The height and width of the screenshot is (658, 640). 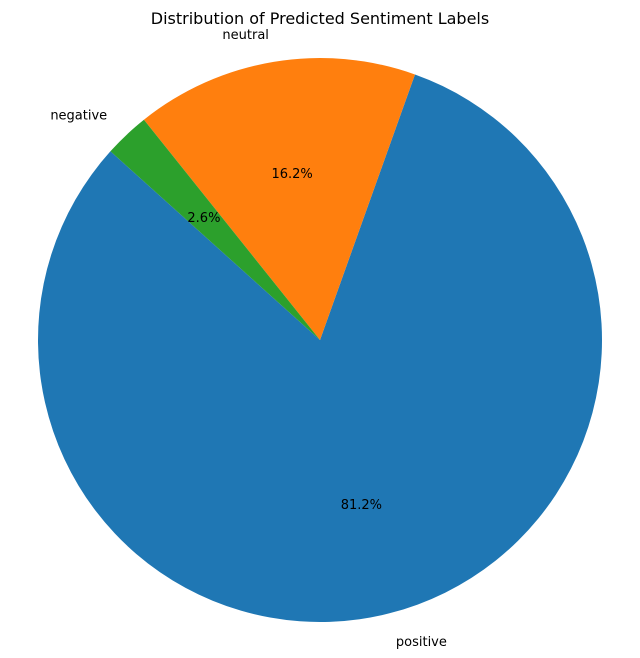 What do you see at coordinates (421, 642) in the screenshot?
I see `slice-label-positive: positive` at bounding box center [421, 642].